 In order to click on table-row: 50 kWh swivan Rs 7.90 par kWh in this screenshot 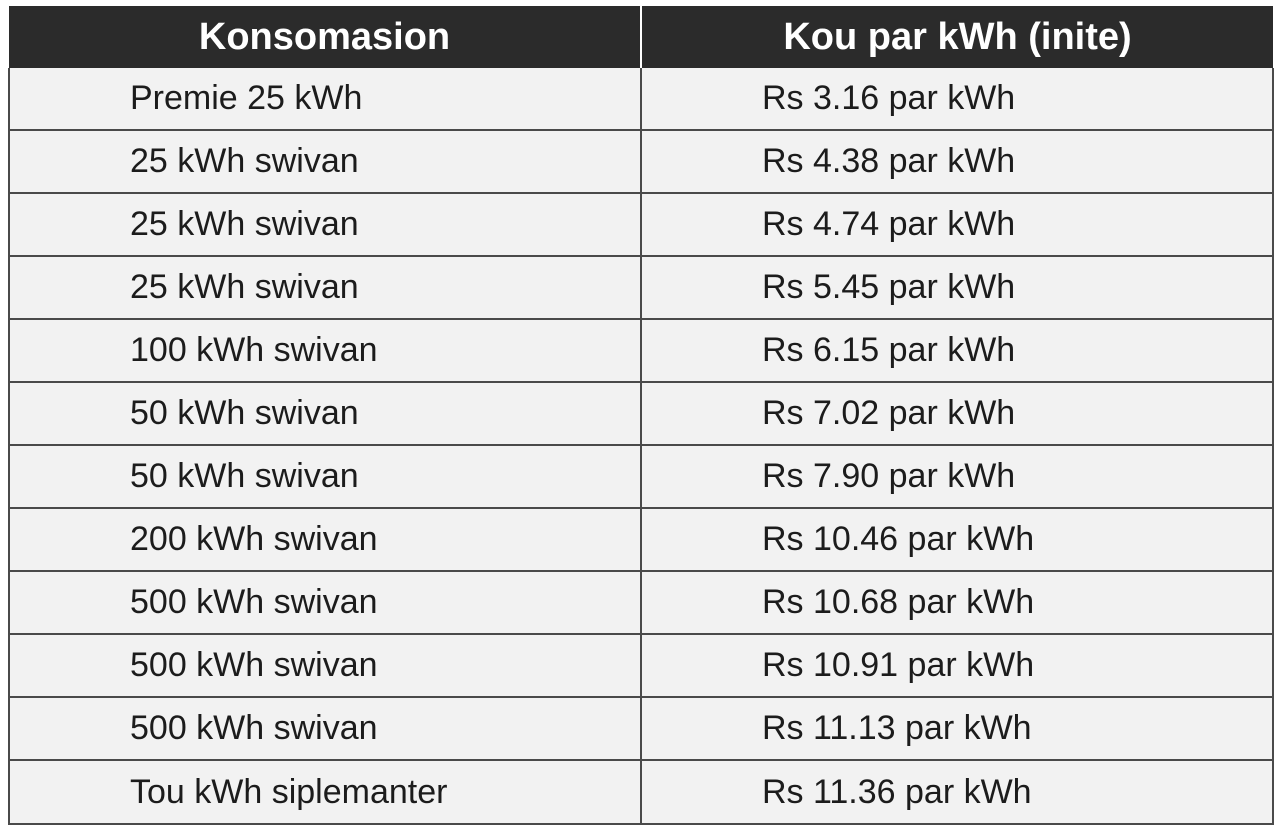, I will do `click(641, 477)`.